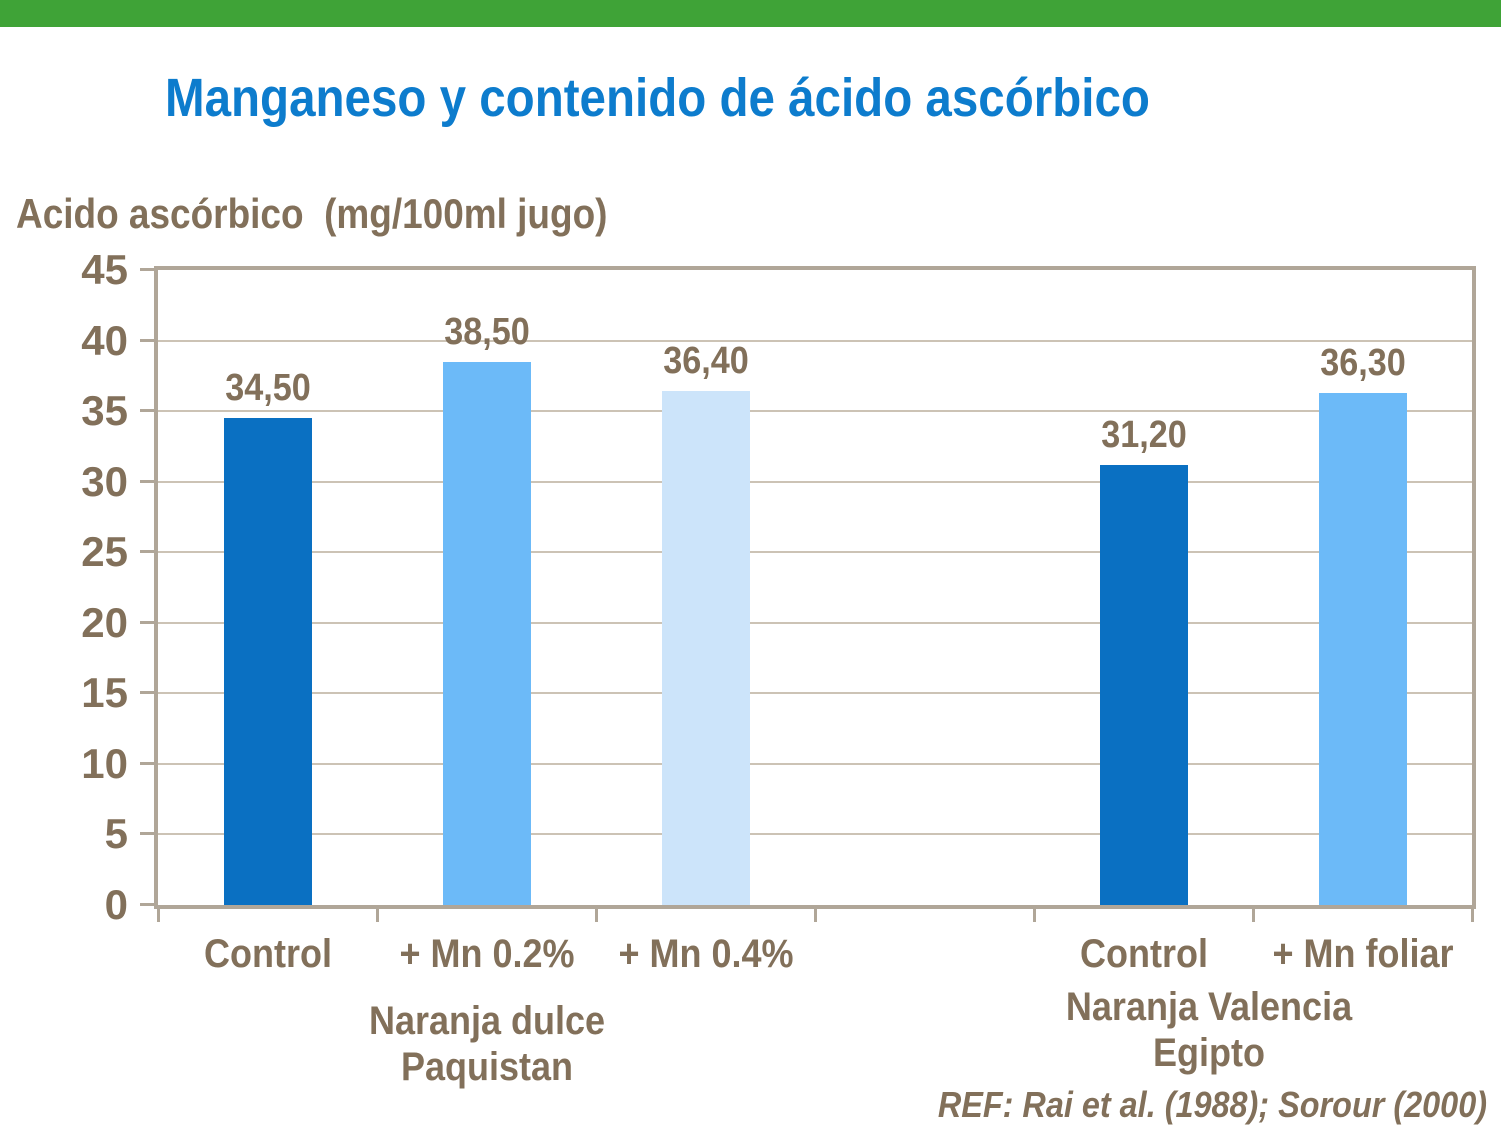  I want to click on reference-citation: REF: Rai et al. (1988); Sorour (2000), so click(1212, 1104).